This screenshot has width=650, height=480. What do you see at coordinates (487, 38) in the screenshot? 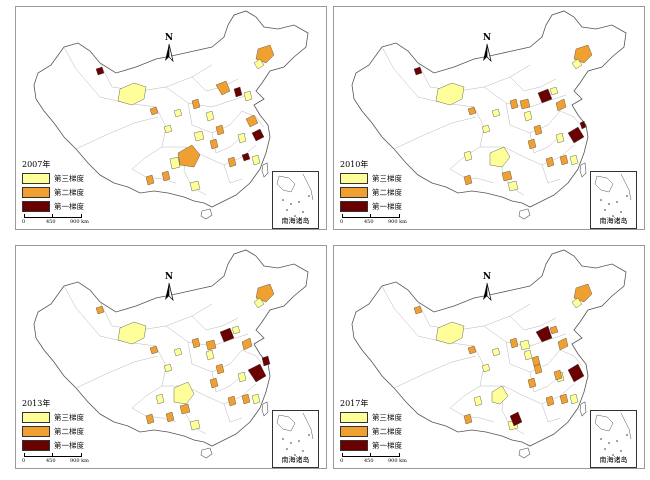
I see `north-letter: N` at bounding box center [487, 38].